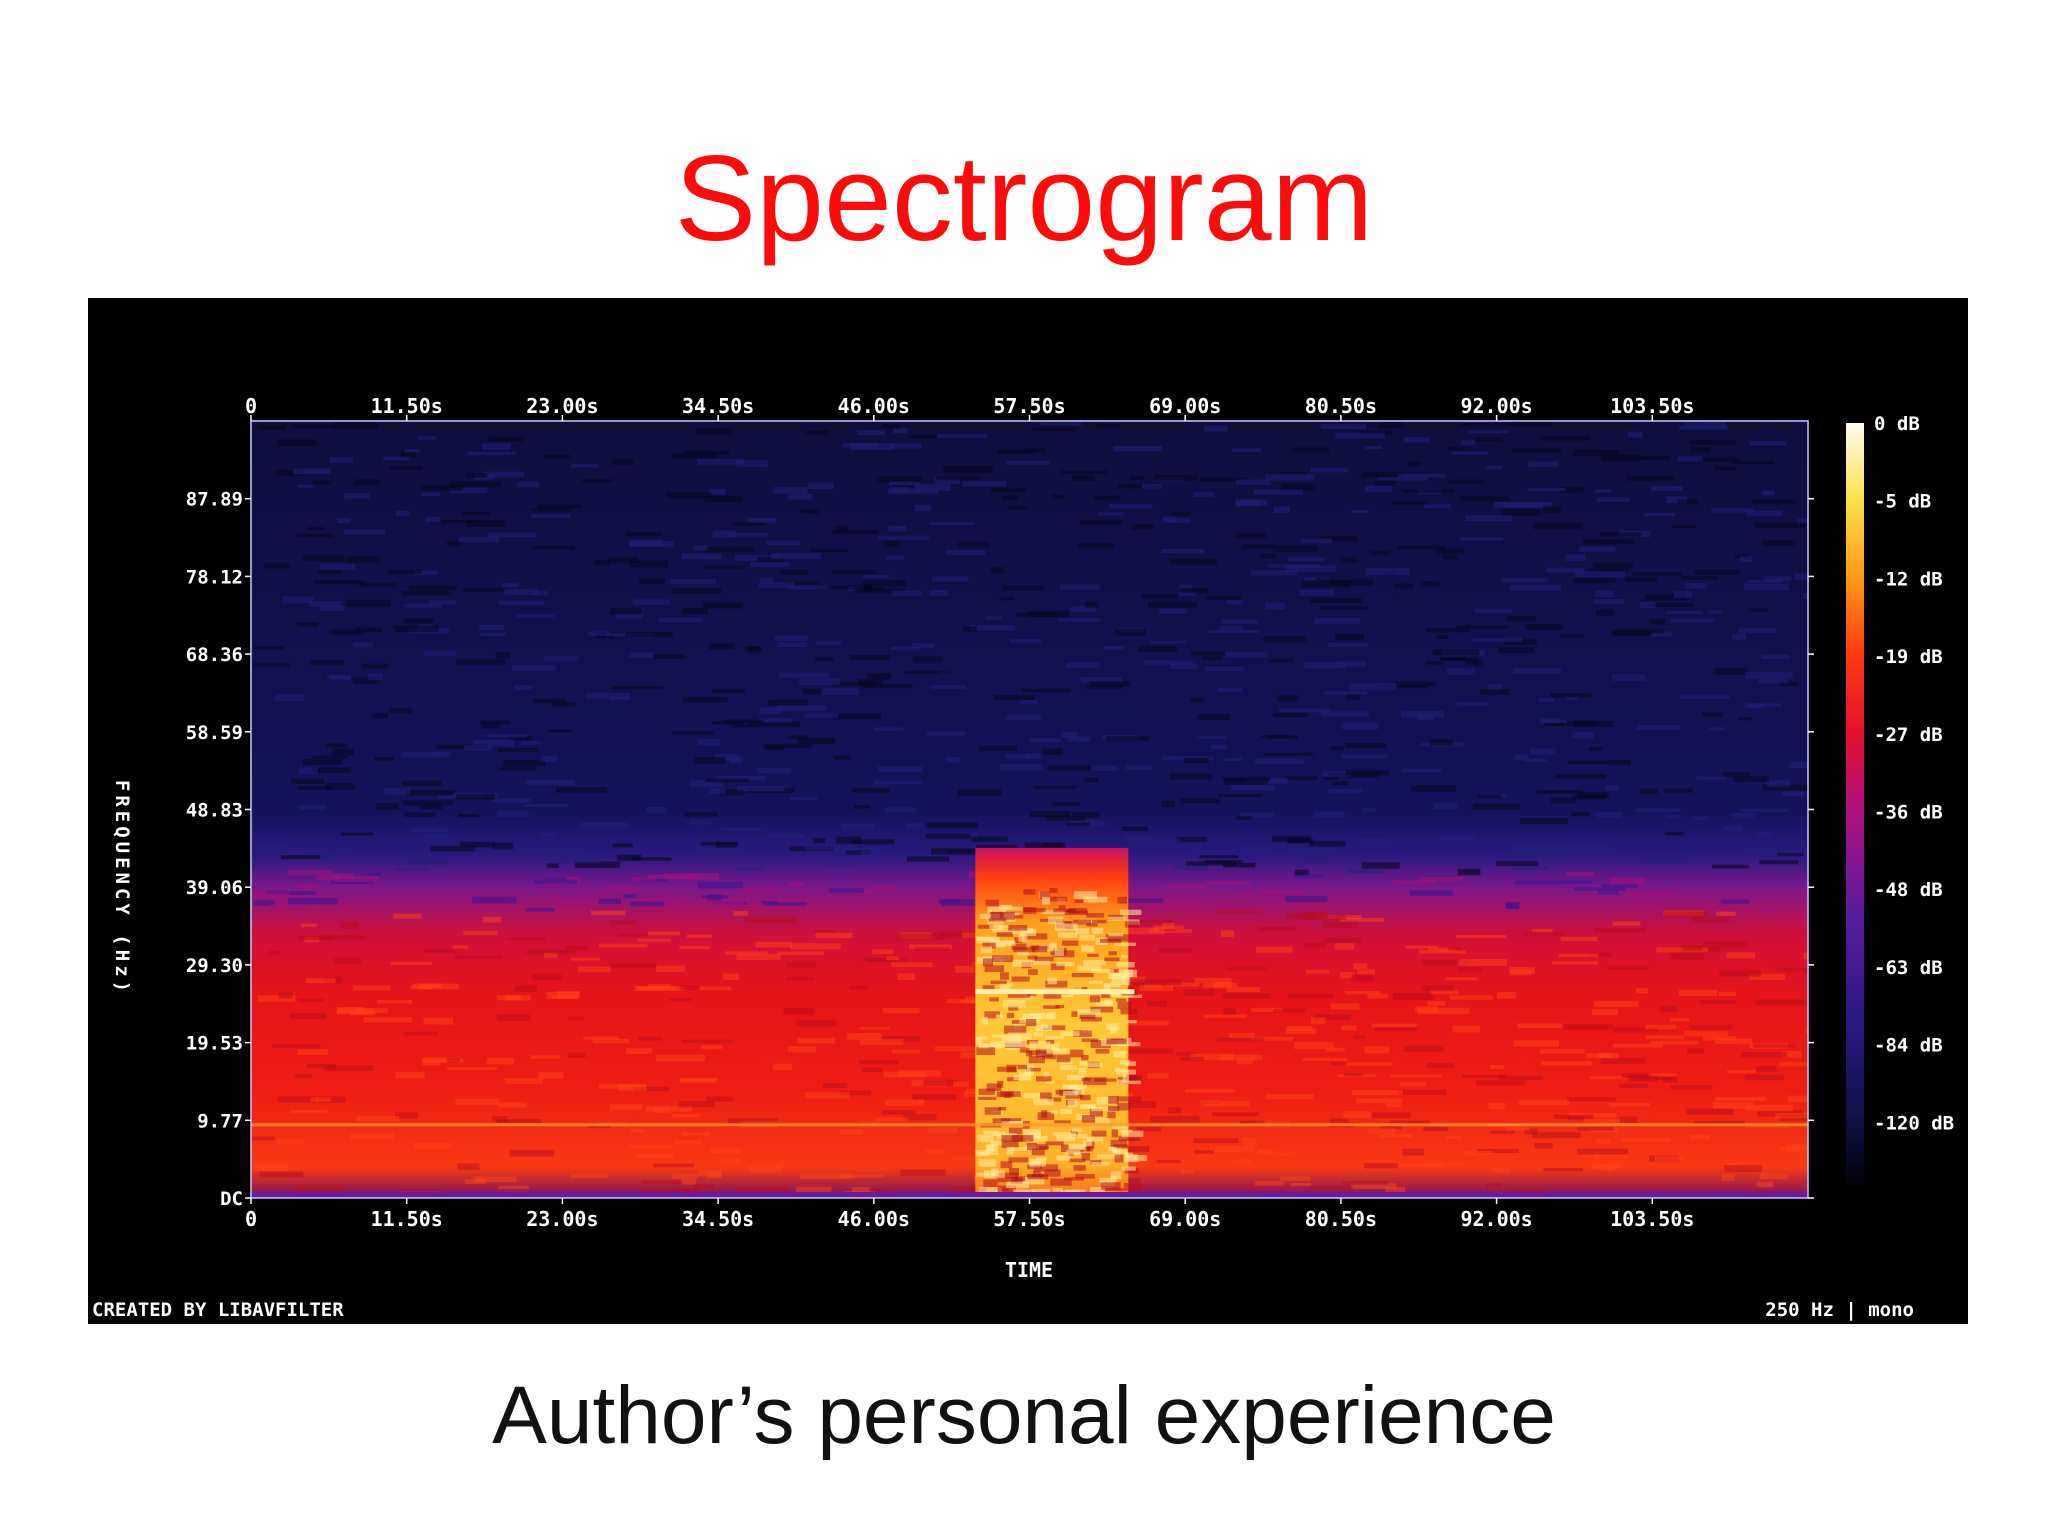  What do you see at coordinates (1029, 1195) in the screenshot?
I see `dc-band` at bounding box center [1029, 1195].